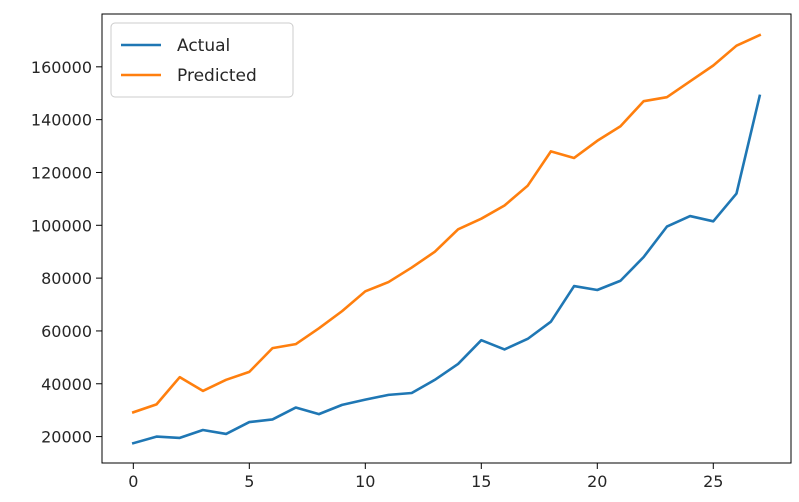  Describe the element at coordinates (66, 384) in the screenshot. I see `y-tick-label: 40000` at that location.